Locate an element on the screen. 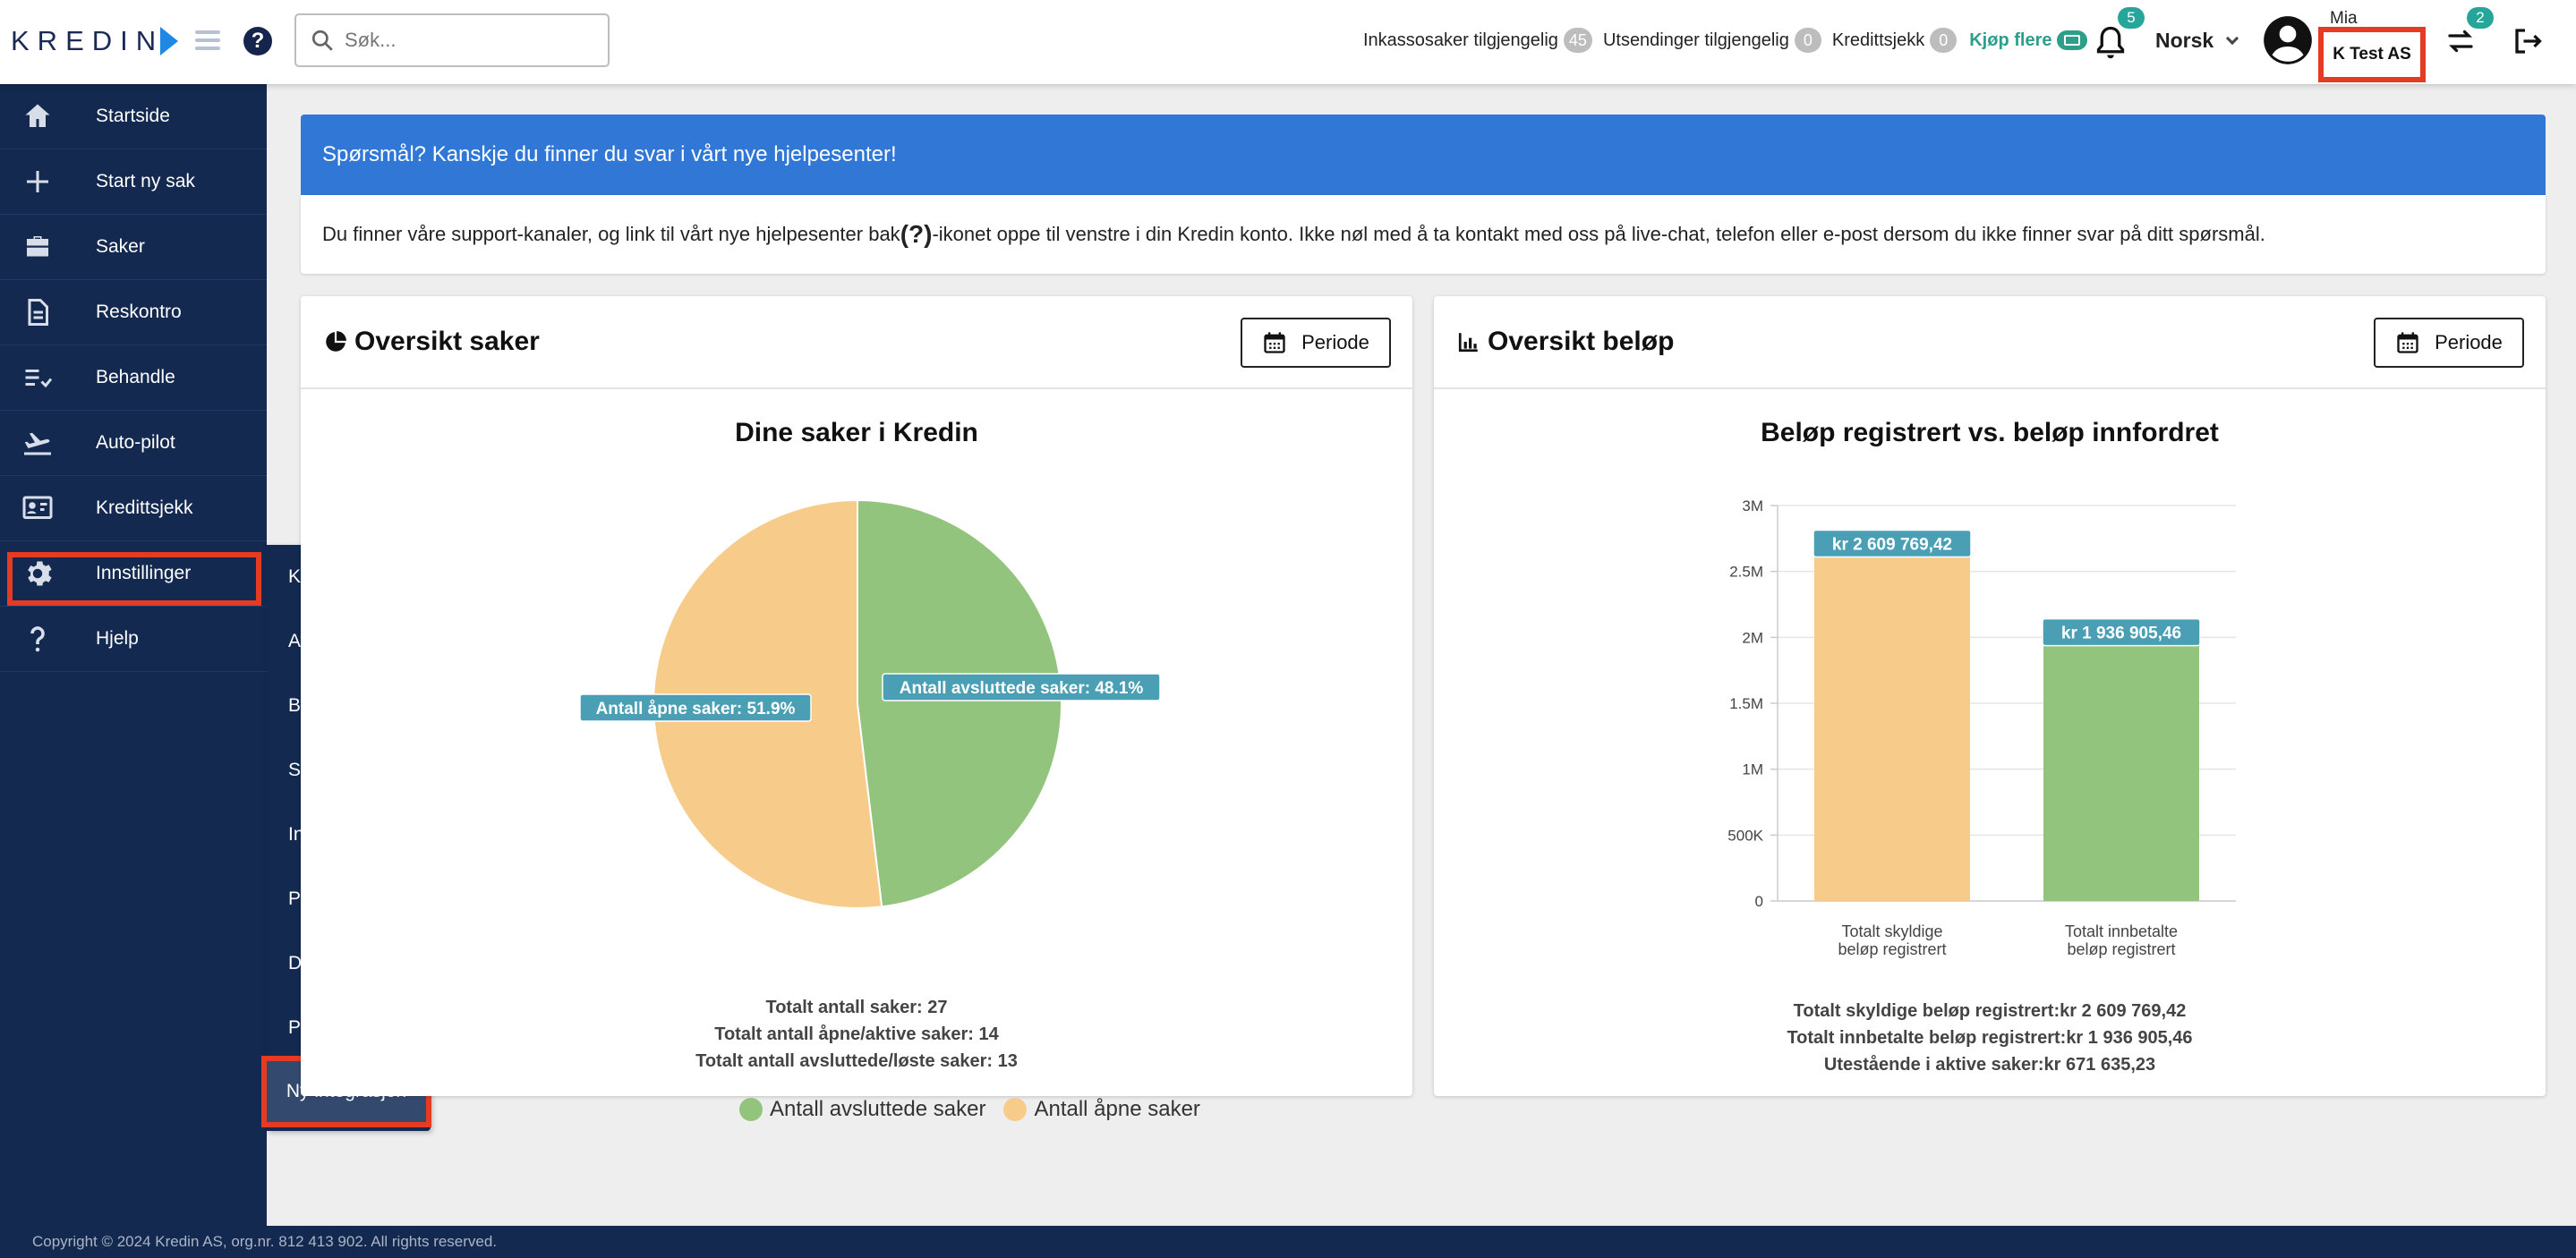  bar-data-label: kr 2 609 769,42 is located at coordinates (1892, 545).